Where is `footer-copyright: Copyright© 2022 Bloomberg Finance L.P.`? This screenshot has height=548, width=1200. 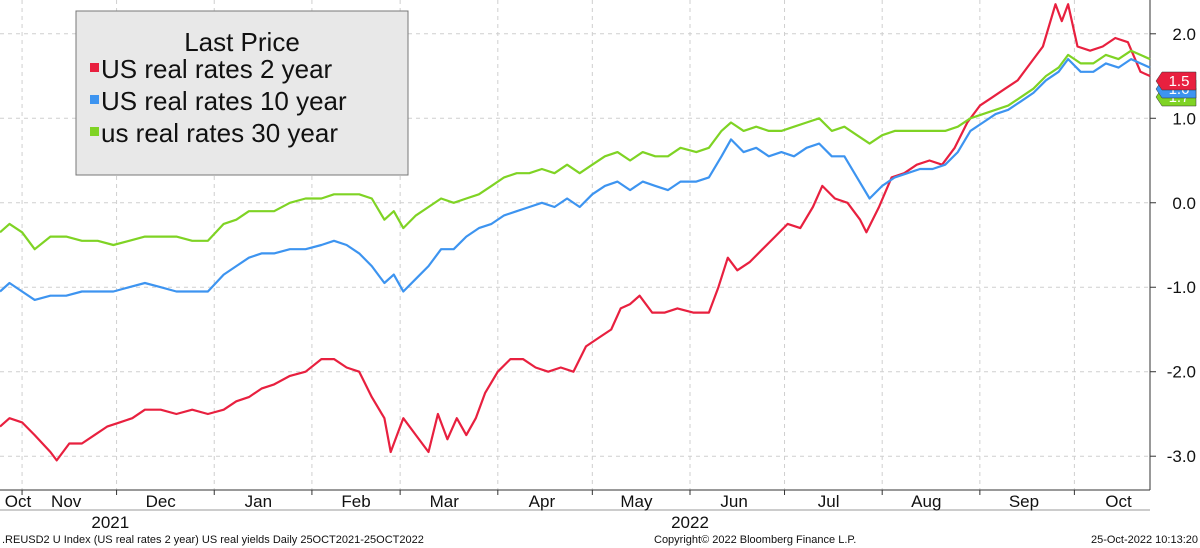
footer-copyright: Copyright© 2022 Bloomberg Finance L.P. is located at coordinates (755, 540).